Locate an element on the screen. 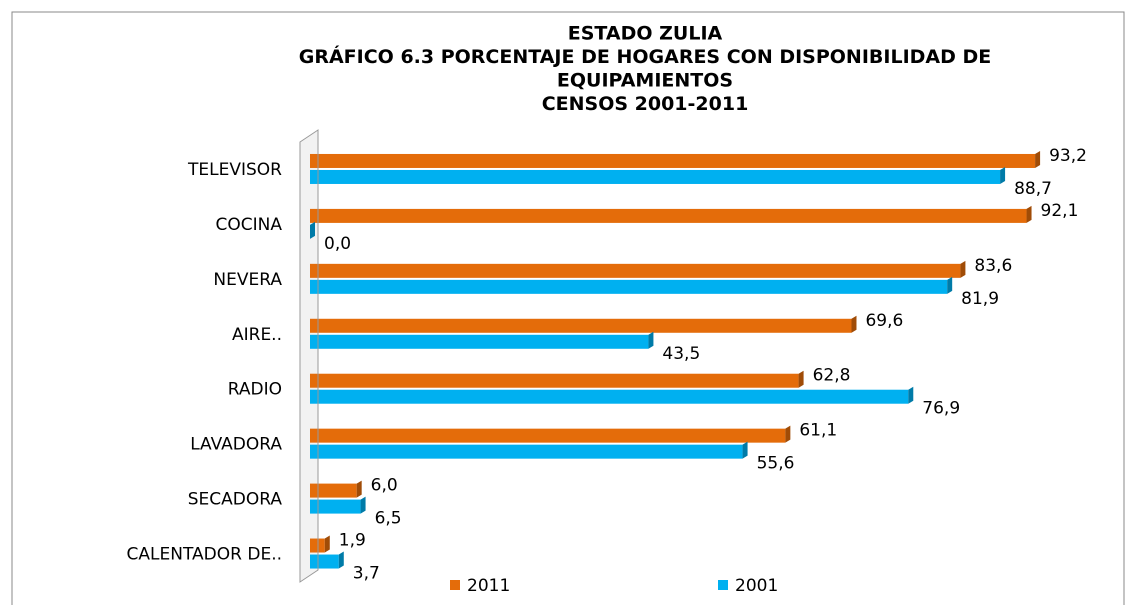  data-label: 61,1 is located at coordinates (818, 431).